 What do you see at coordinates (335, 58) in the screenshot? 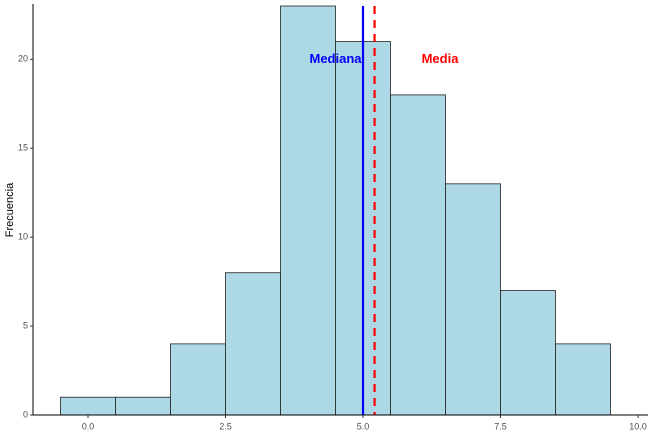
I see `annotation-mediana: Mediana` at bounding box center [335, 58].